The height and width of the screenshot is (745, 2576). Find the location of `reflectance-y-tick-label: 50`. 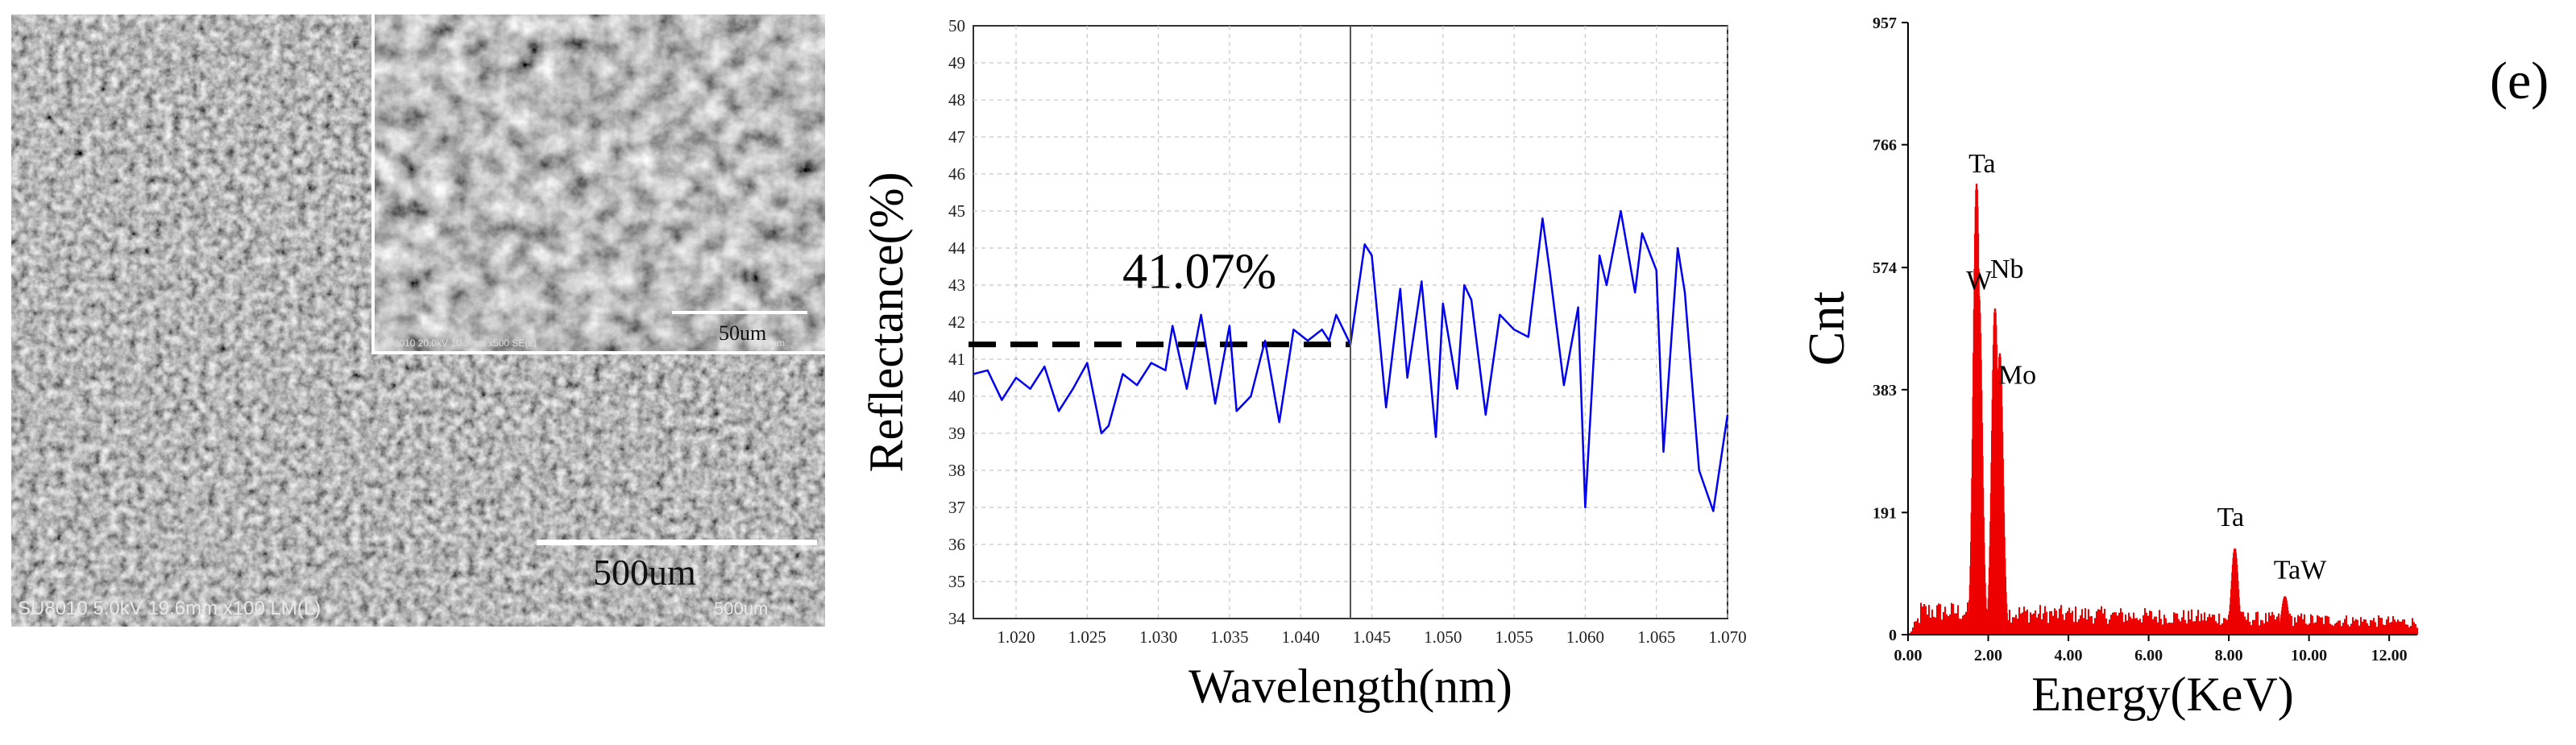

reflectance-y-tick-label: 50 is located at coordinates (957, 25).